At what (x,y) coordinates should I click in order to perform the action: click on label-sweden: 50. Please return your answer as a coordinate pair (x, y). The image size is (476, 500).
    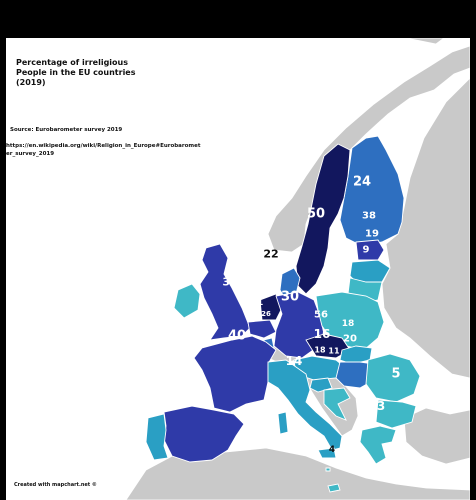
    Looking at the image, I should click on (316, 214).